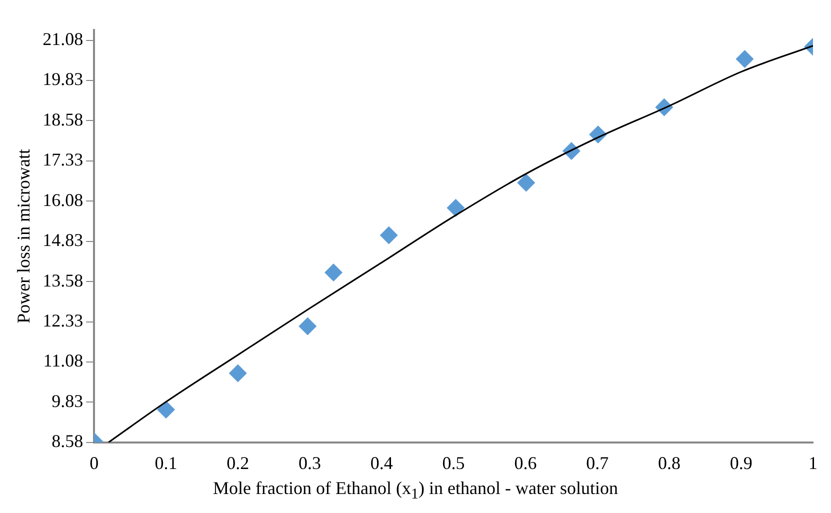 The width and height of the screenshot is (831, 513). What do you see at coordinates (63, 200) in the screenshot?
I see `y-tick-label: 16.08` at bounding box center [63, 200].